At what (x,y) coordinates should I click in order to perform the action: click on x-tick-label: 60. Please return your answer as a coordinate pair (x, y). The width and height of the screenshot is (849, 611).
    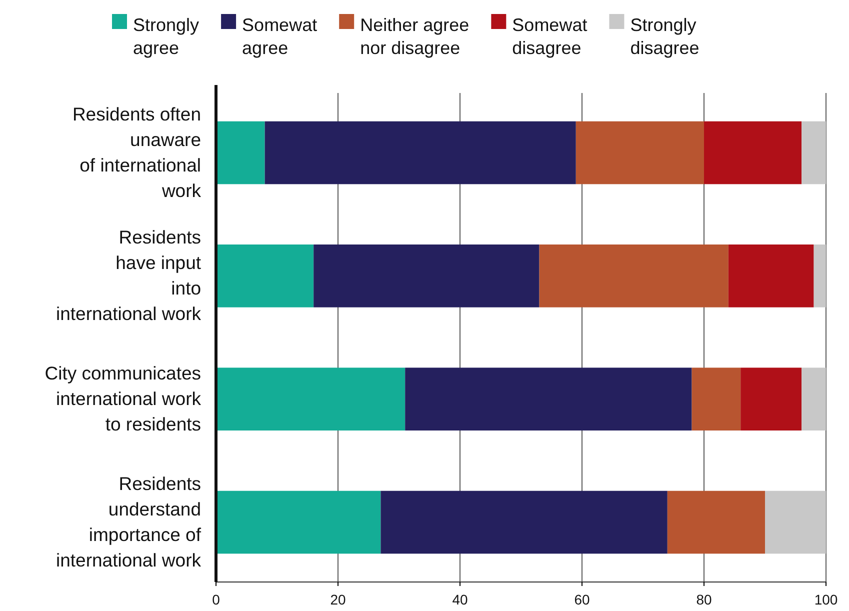
    Looking at the image, I should click on (582, 599).